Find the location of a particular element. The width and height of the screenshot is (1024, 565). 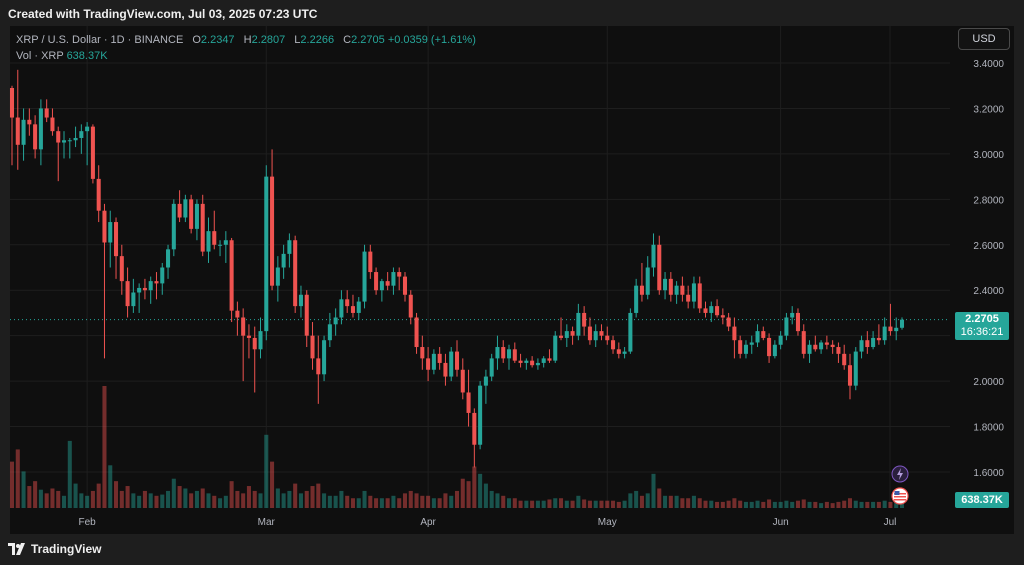

lightning-icon is located at coordinates (900, 474).